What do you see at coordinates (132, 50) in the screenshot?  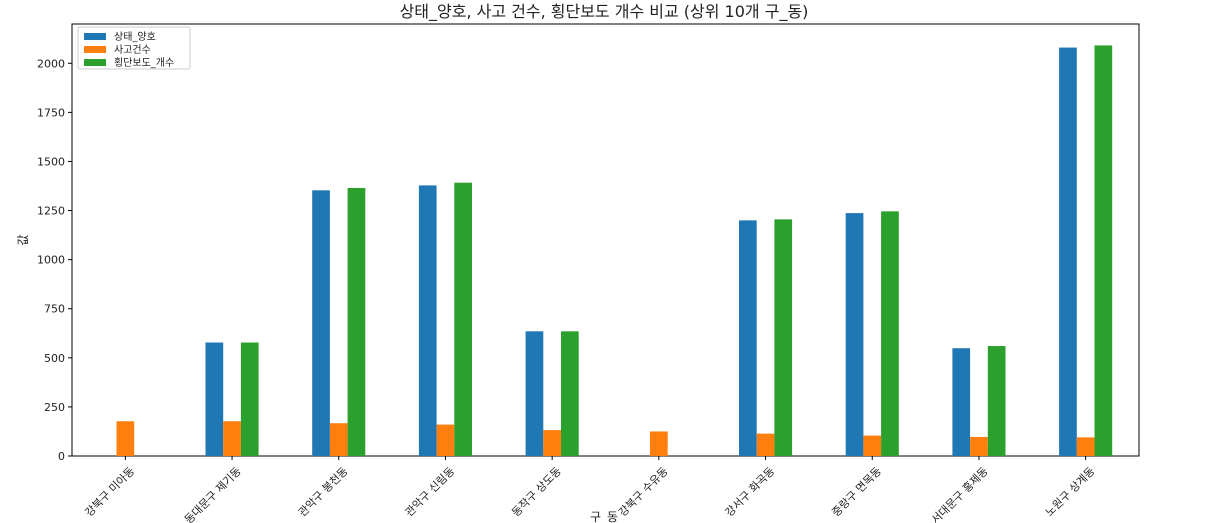 I see `legend-label: 사고건수` at bounding box center [132, 50].